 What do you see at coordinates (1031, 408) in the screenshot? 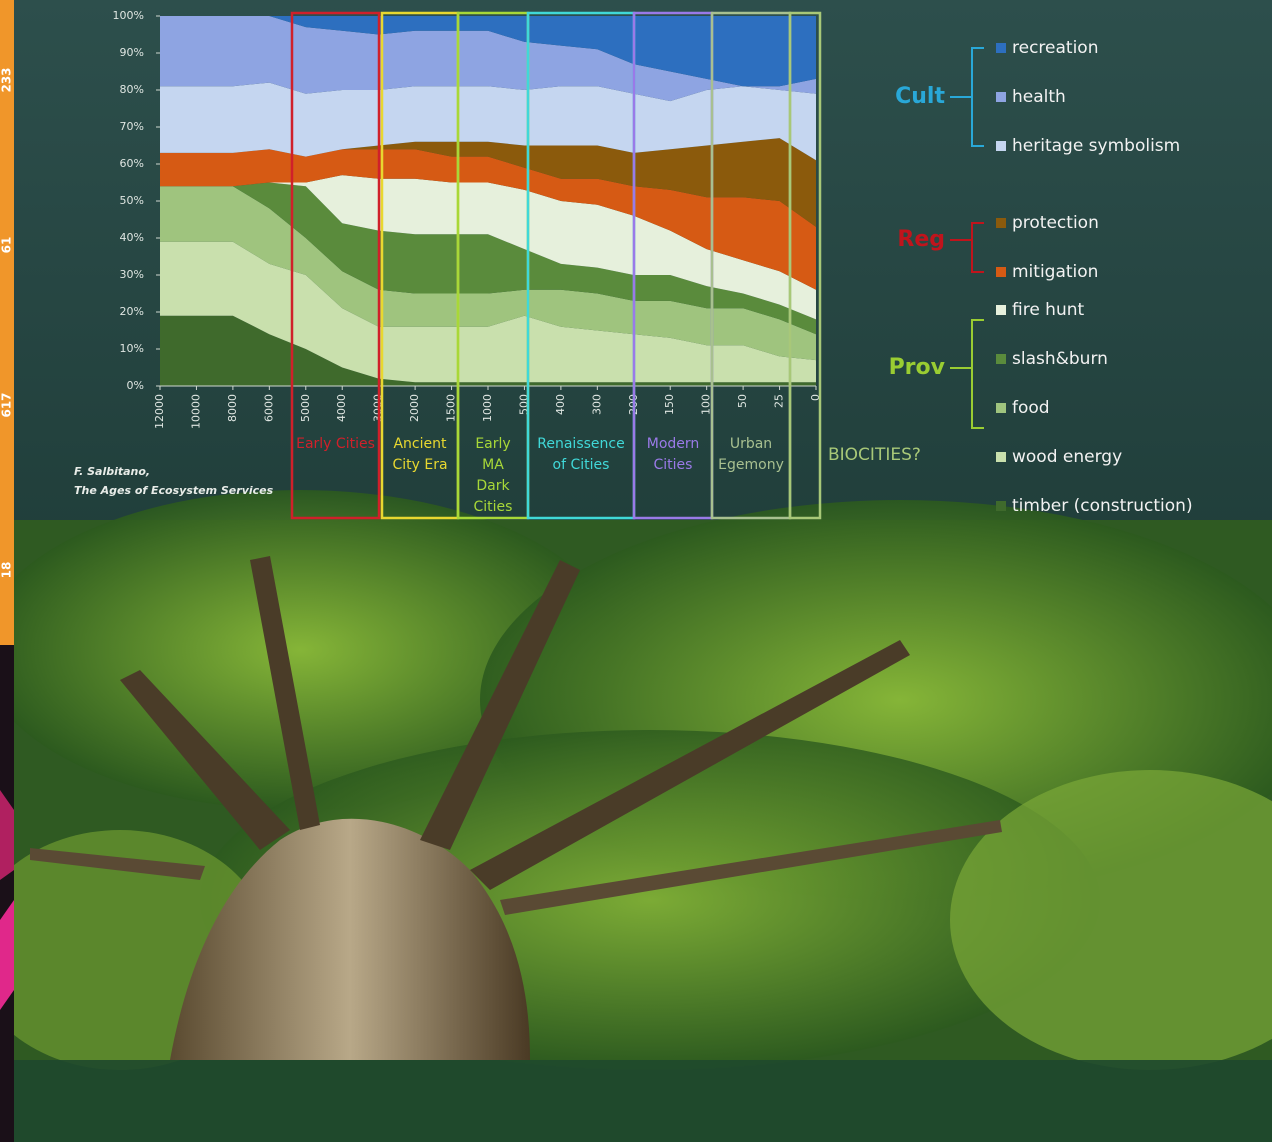
I see `legend-label: food` at bounding box center [1031, 408].